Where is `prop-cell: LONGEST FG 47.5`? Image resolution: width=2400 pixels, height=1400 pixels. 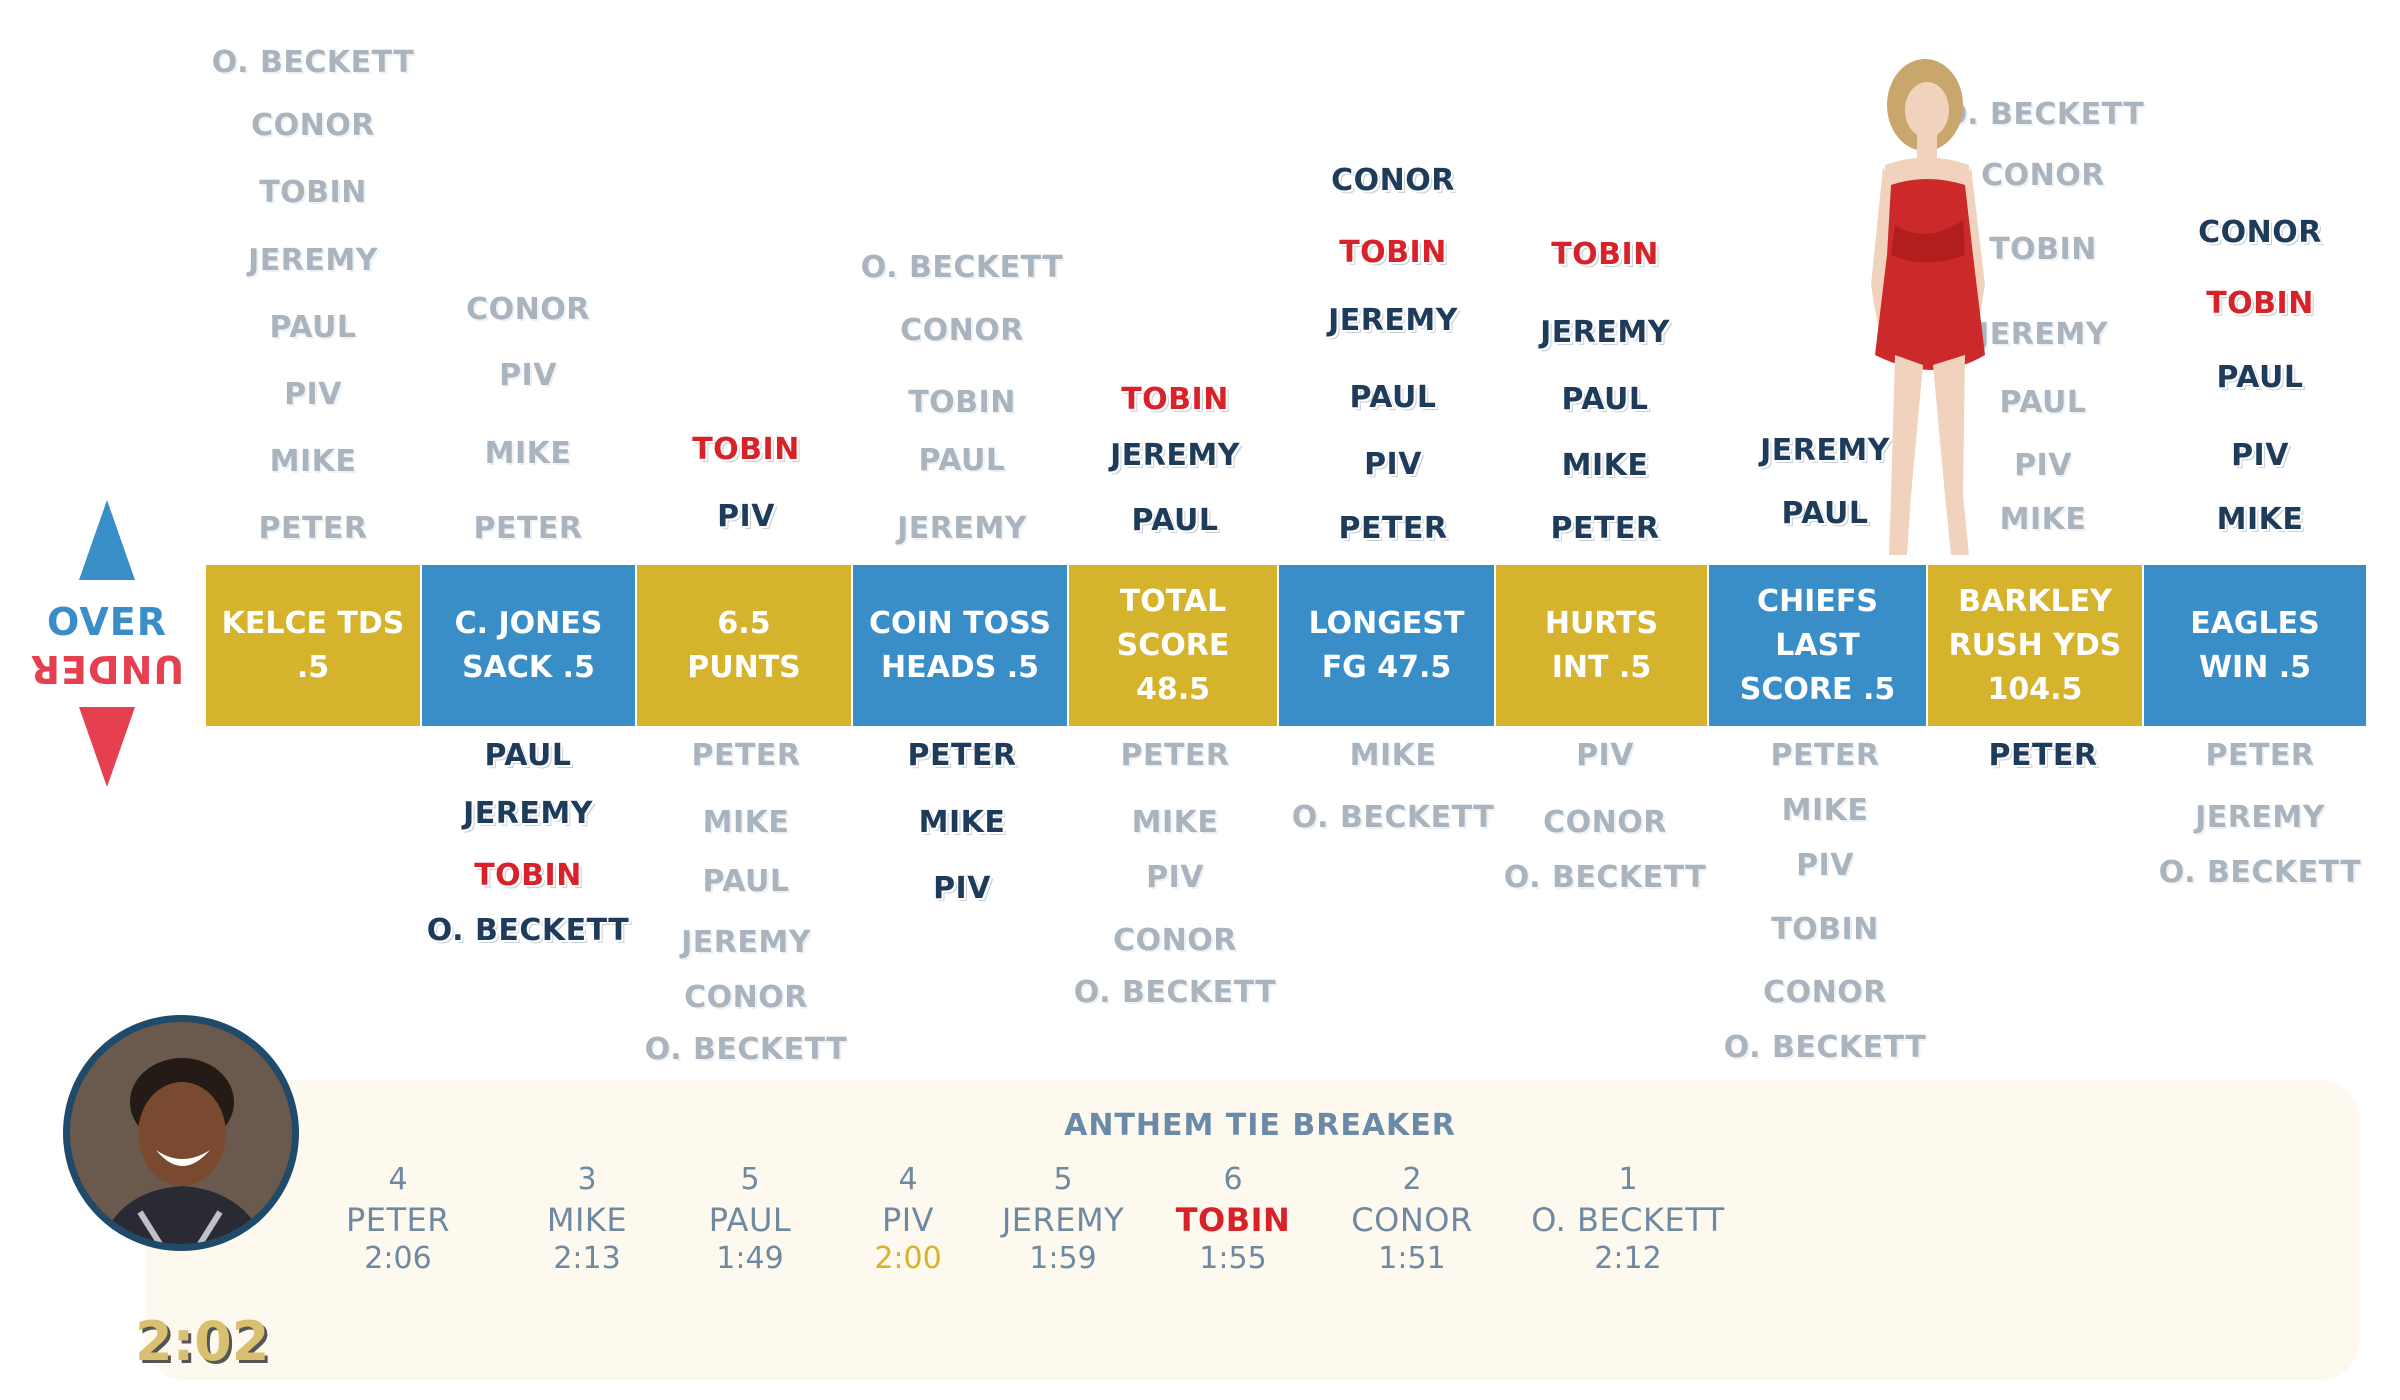
prop-cell: LONGEST FG 47.5 is located at coordinates (1387, 645).